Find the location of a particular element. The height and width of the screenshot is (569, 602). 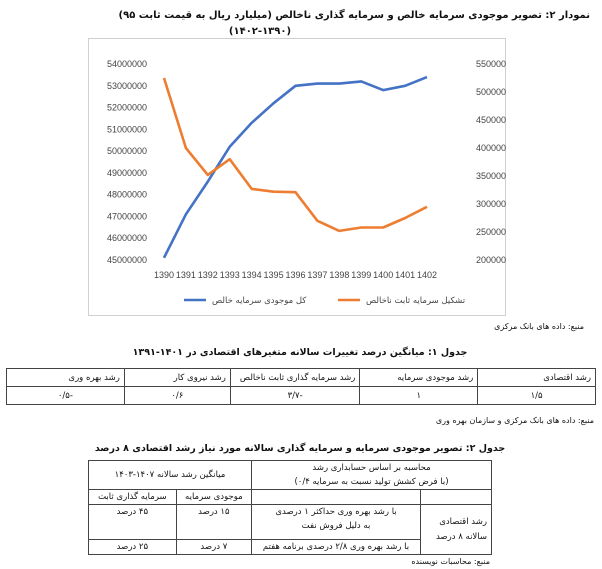

x-axis-tick-label: 1402 is located at coordinates (427, 275).